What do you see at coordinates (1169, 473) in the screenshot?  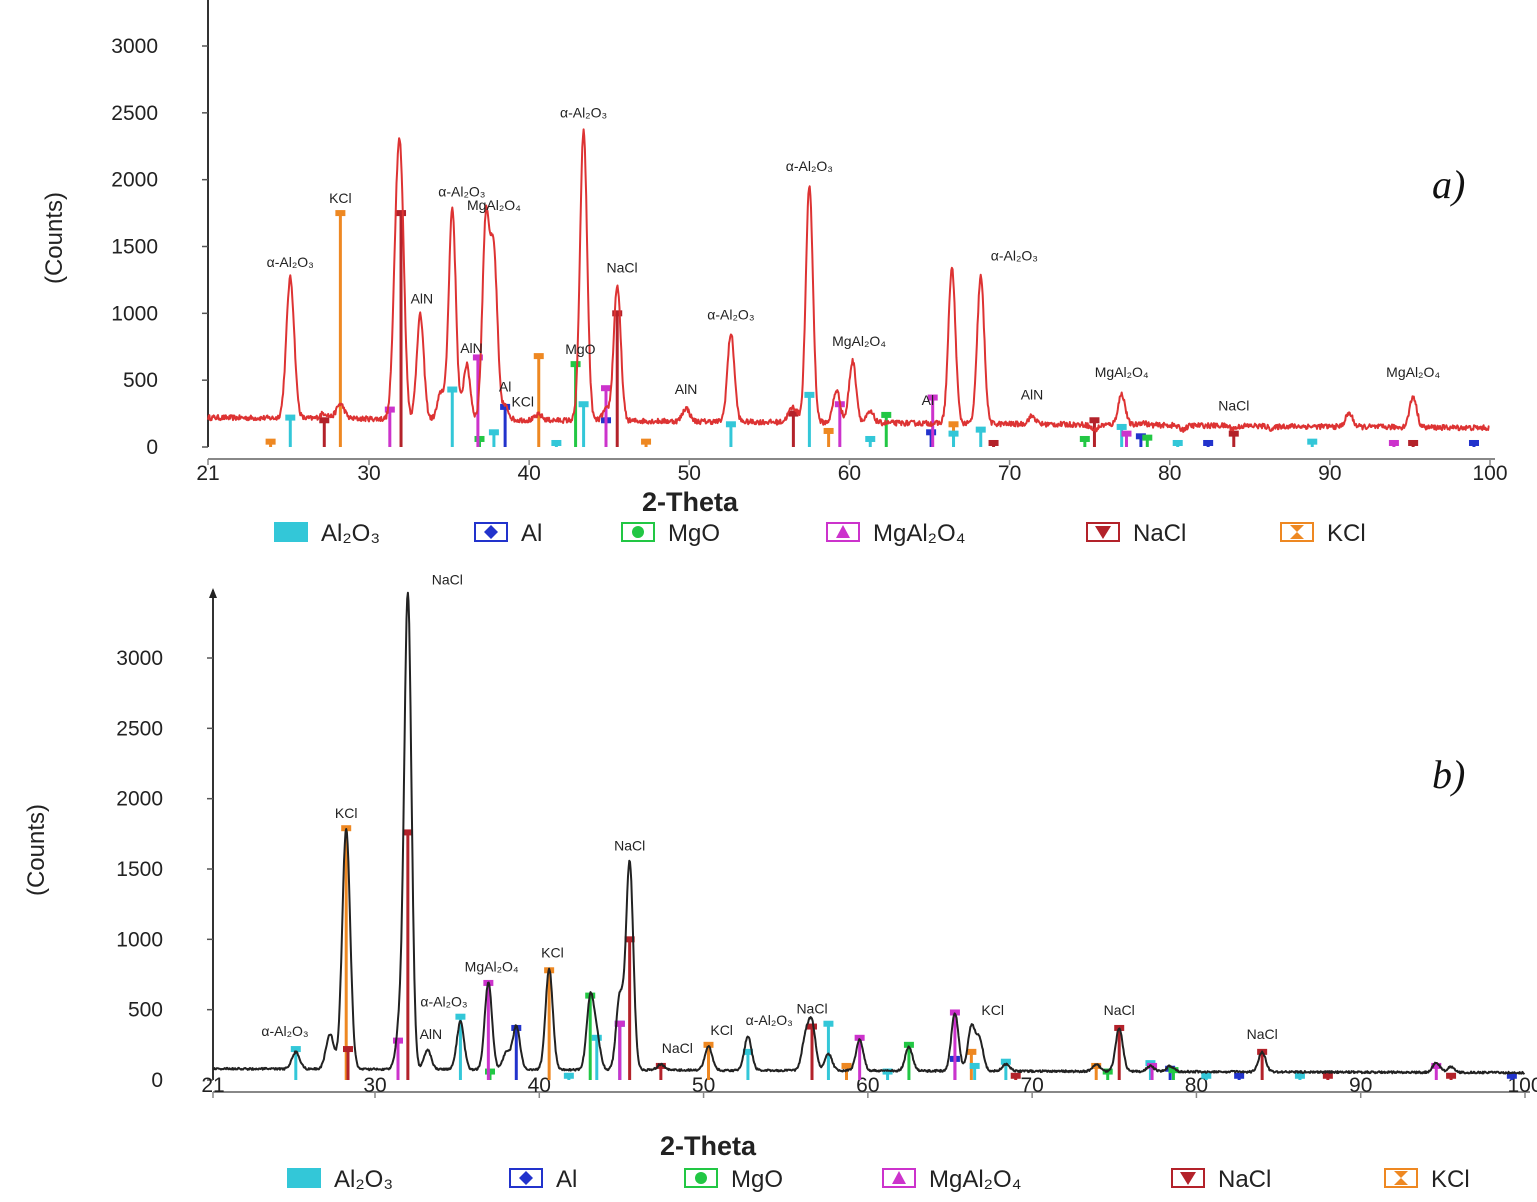 I see `panel-a-x-tick-label: 80` at bounding box center [1169, 473].